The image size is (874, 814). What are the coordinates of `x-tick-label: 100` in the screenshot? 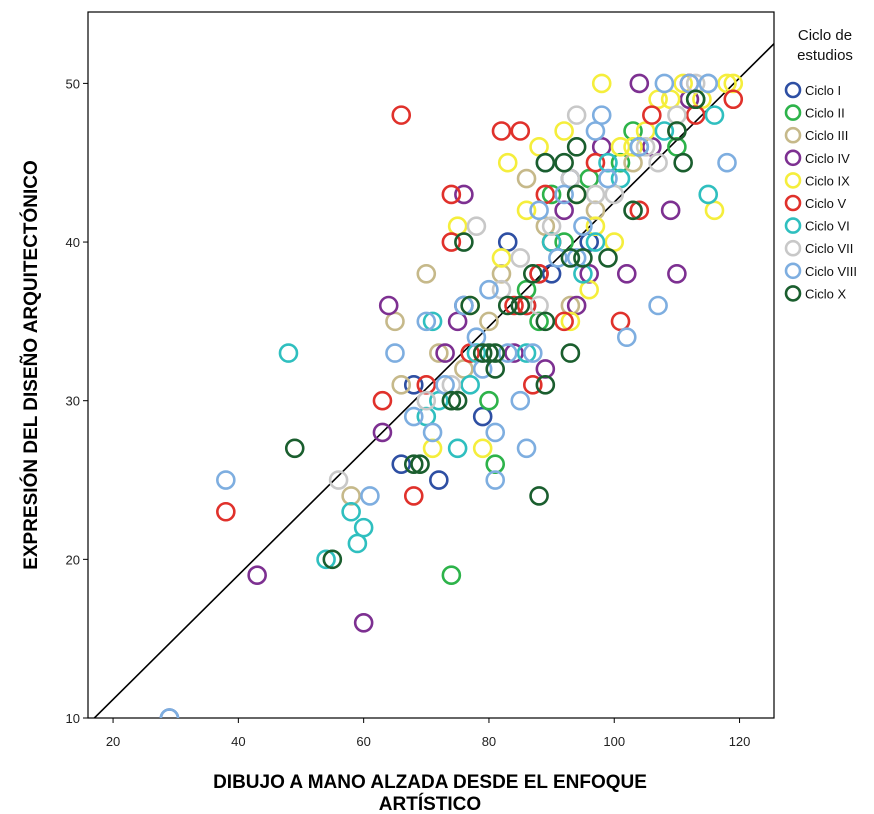 It's located at (614, 741).